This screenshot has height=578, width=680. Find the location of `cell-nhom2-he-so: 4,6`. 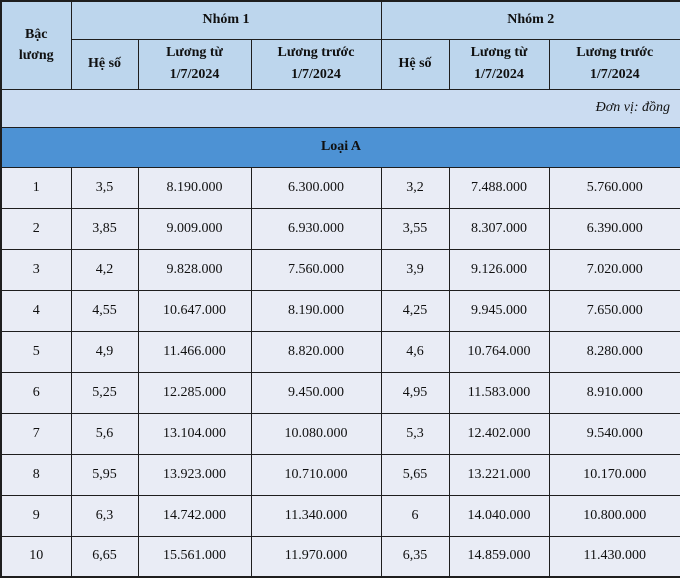

cell-nhom2-he-so: 4,6 is located at coordinates (415, 351).